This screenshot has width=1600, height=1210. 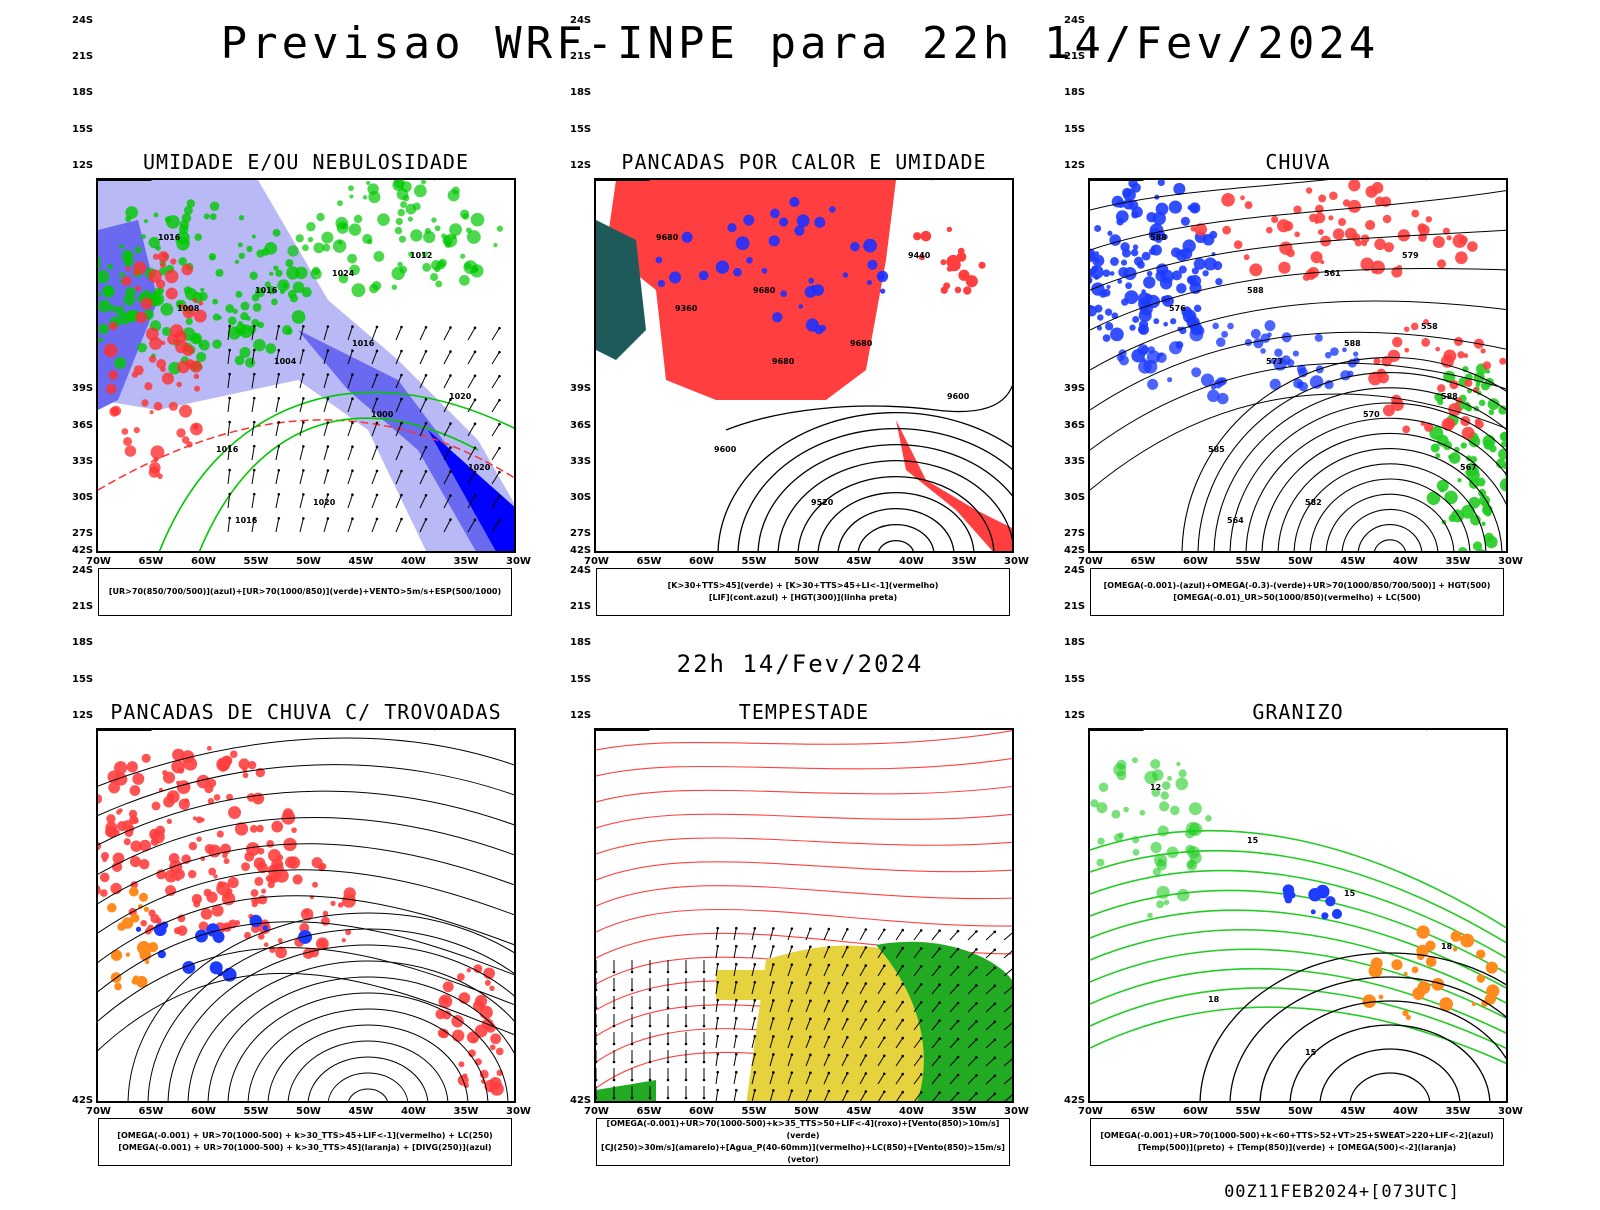 I want to click on panel-title: PANCADAS POR CALOR E UMIDADE, so click(x=804, y=162).